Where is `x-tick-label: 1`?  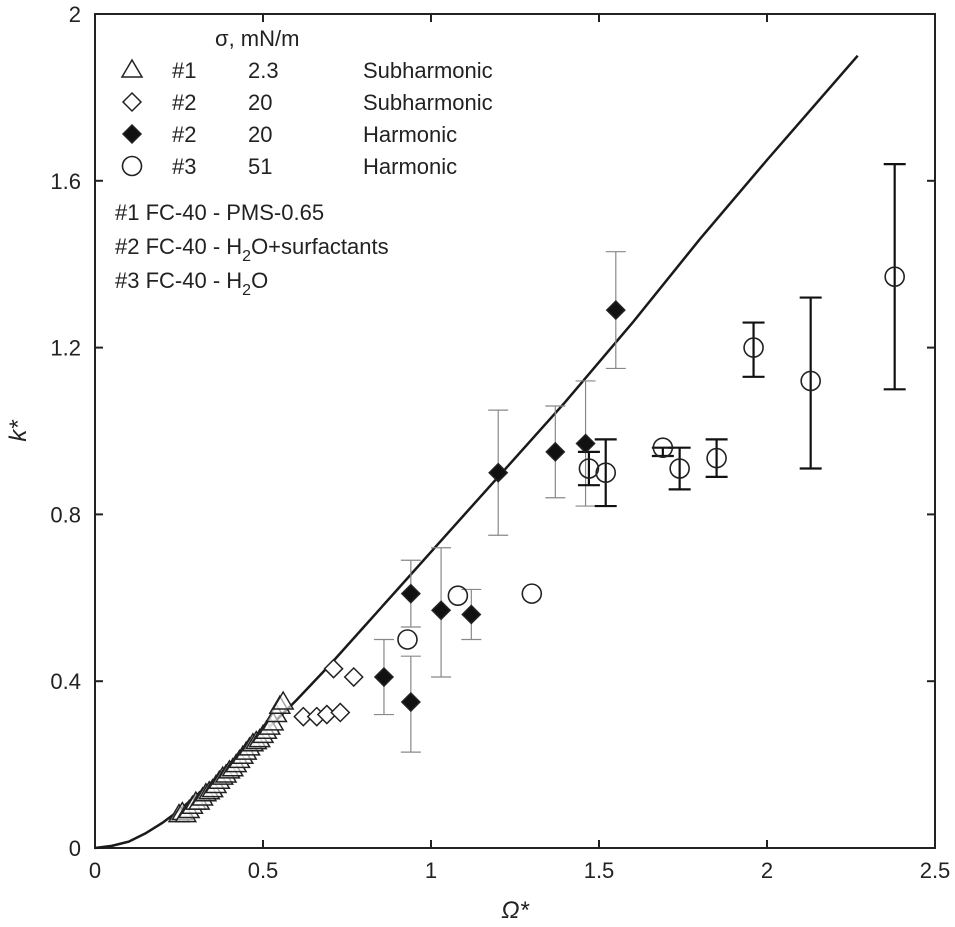
x-tick-label: 1 is located at coordinates (431, 870).